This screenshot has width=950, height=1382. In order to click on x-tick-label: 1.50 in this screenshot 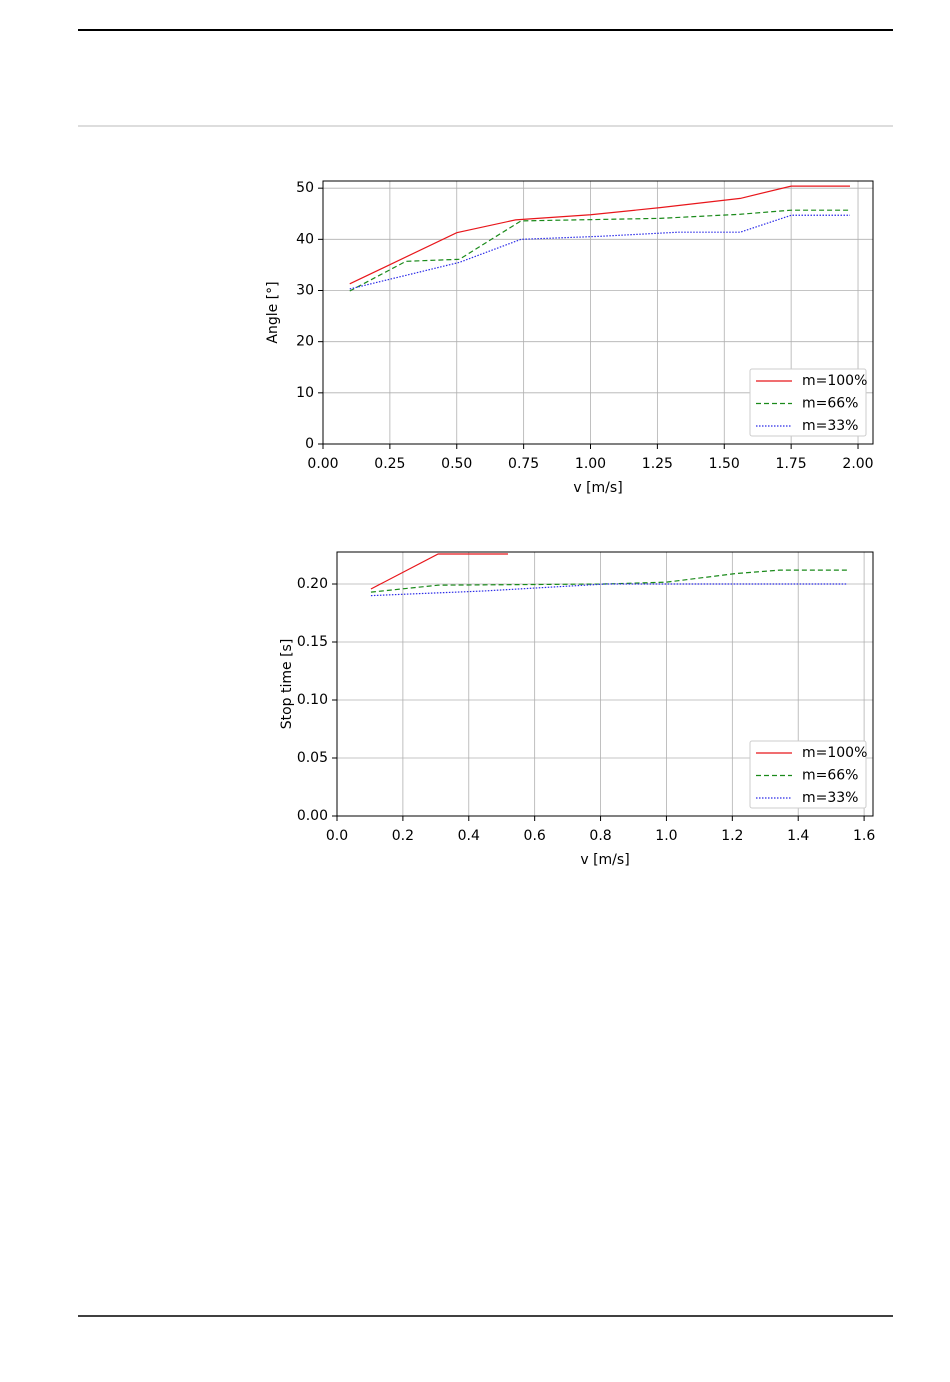, I will do `click(724, 464)`.